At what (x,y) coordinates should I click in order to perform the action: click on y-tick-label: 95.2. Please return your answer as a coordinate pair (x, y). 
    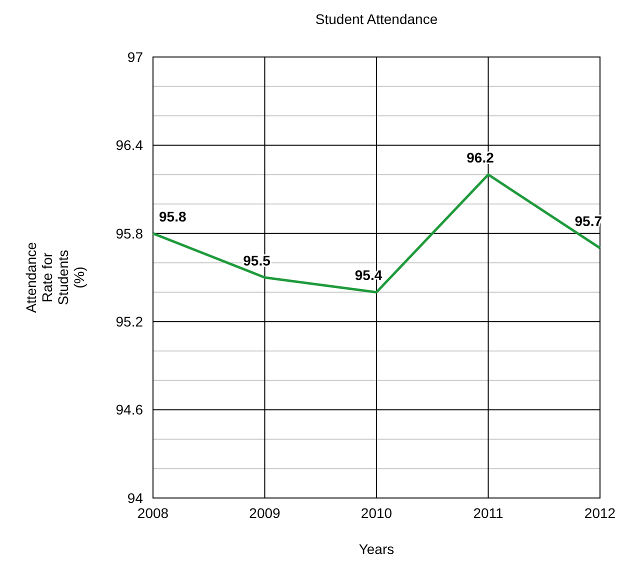
    Looking at the image, I should click on (130, 322).